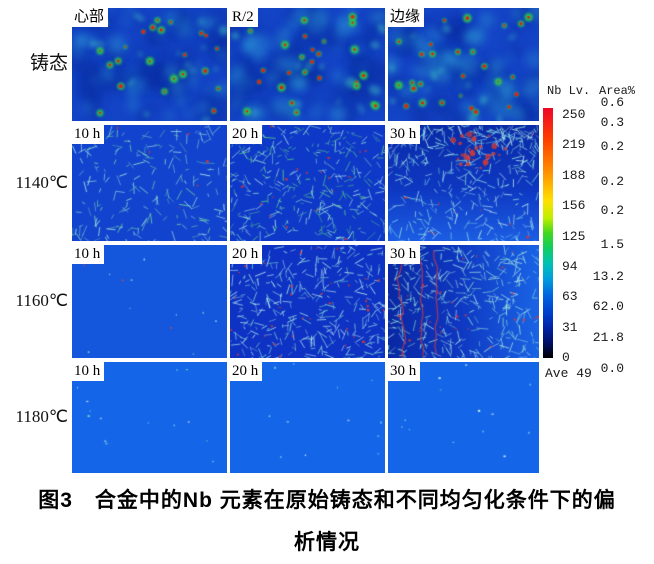 Image resolution: width=654 pixels, height=564 pixels. I want to click on legend-level: 31, so click(570, 327).